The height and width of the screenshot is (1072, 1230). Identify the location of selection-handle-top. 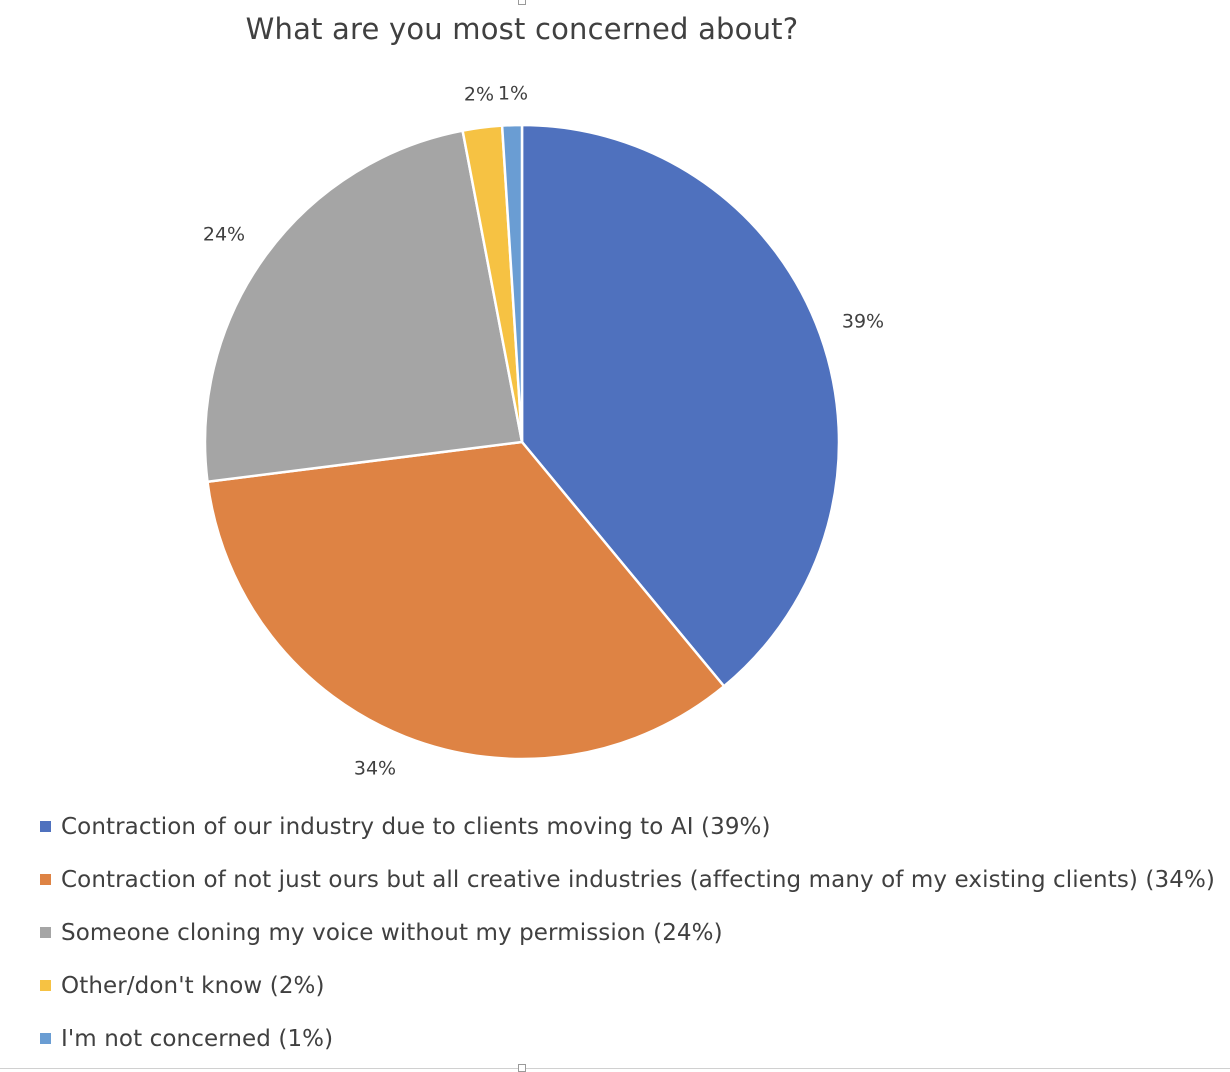
(522, 2).